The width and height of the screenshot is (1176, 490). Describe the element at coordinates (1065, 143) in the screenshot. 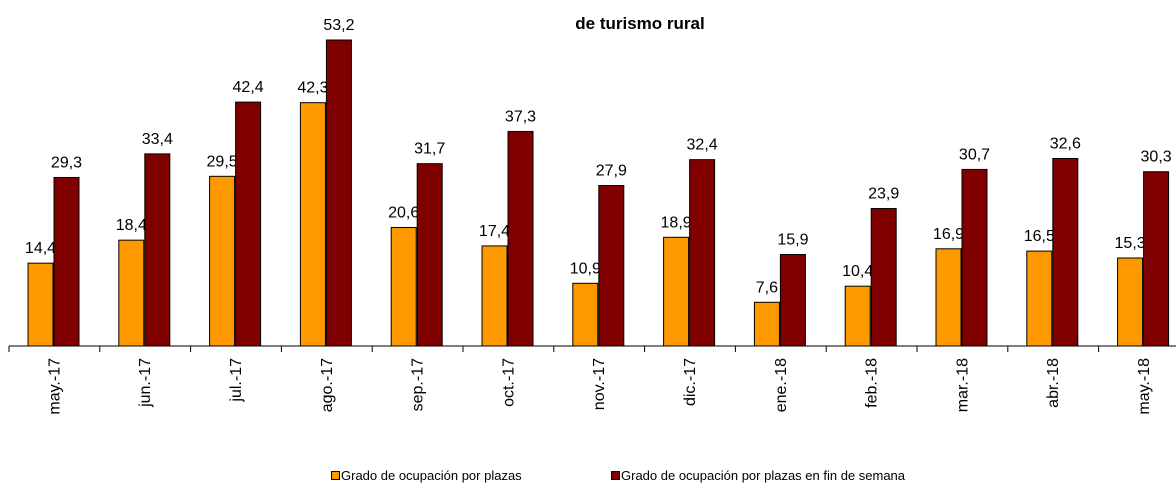

I see `data-label: 32,6` at that location.